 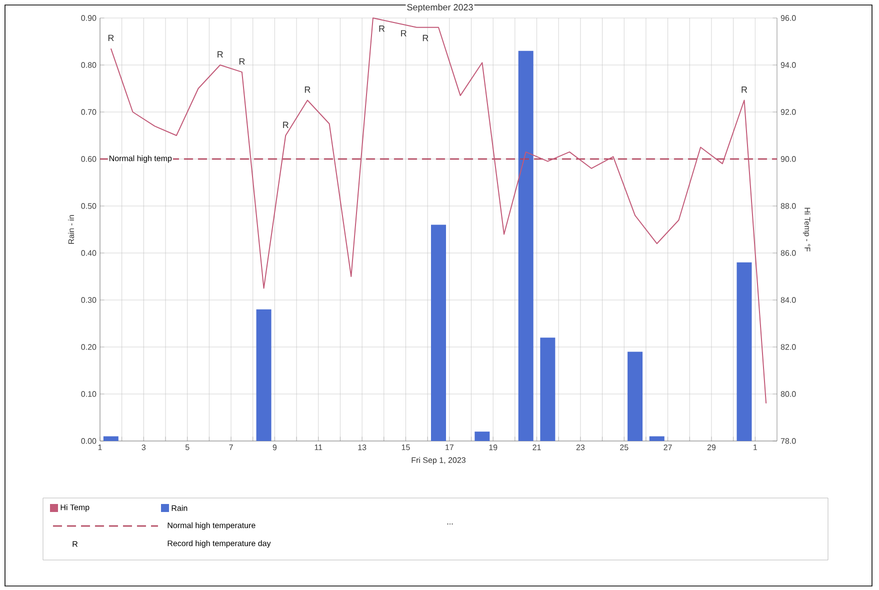 I want to click on x-tick-label: 27, so click(x=668, y=447).